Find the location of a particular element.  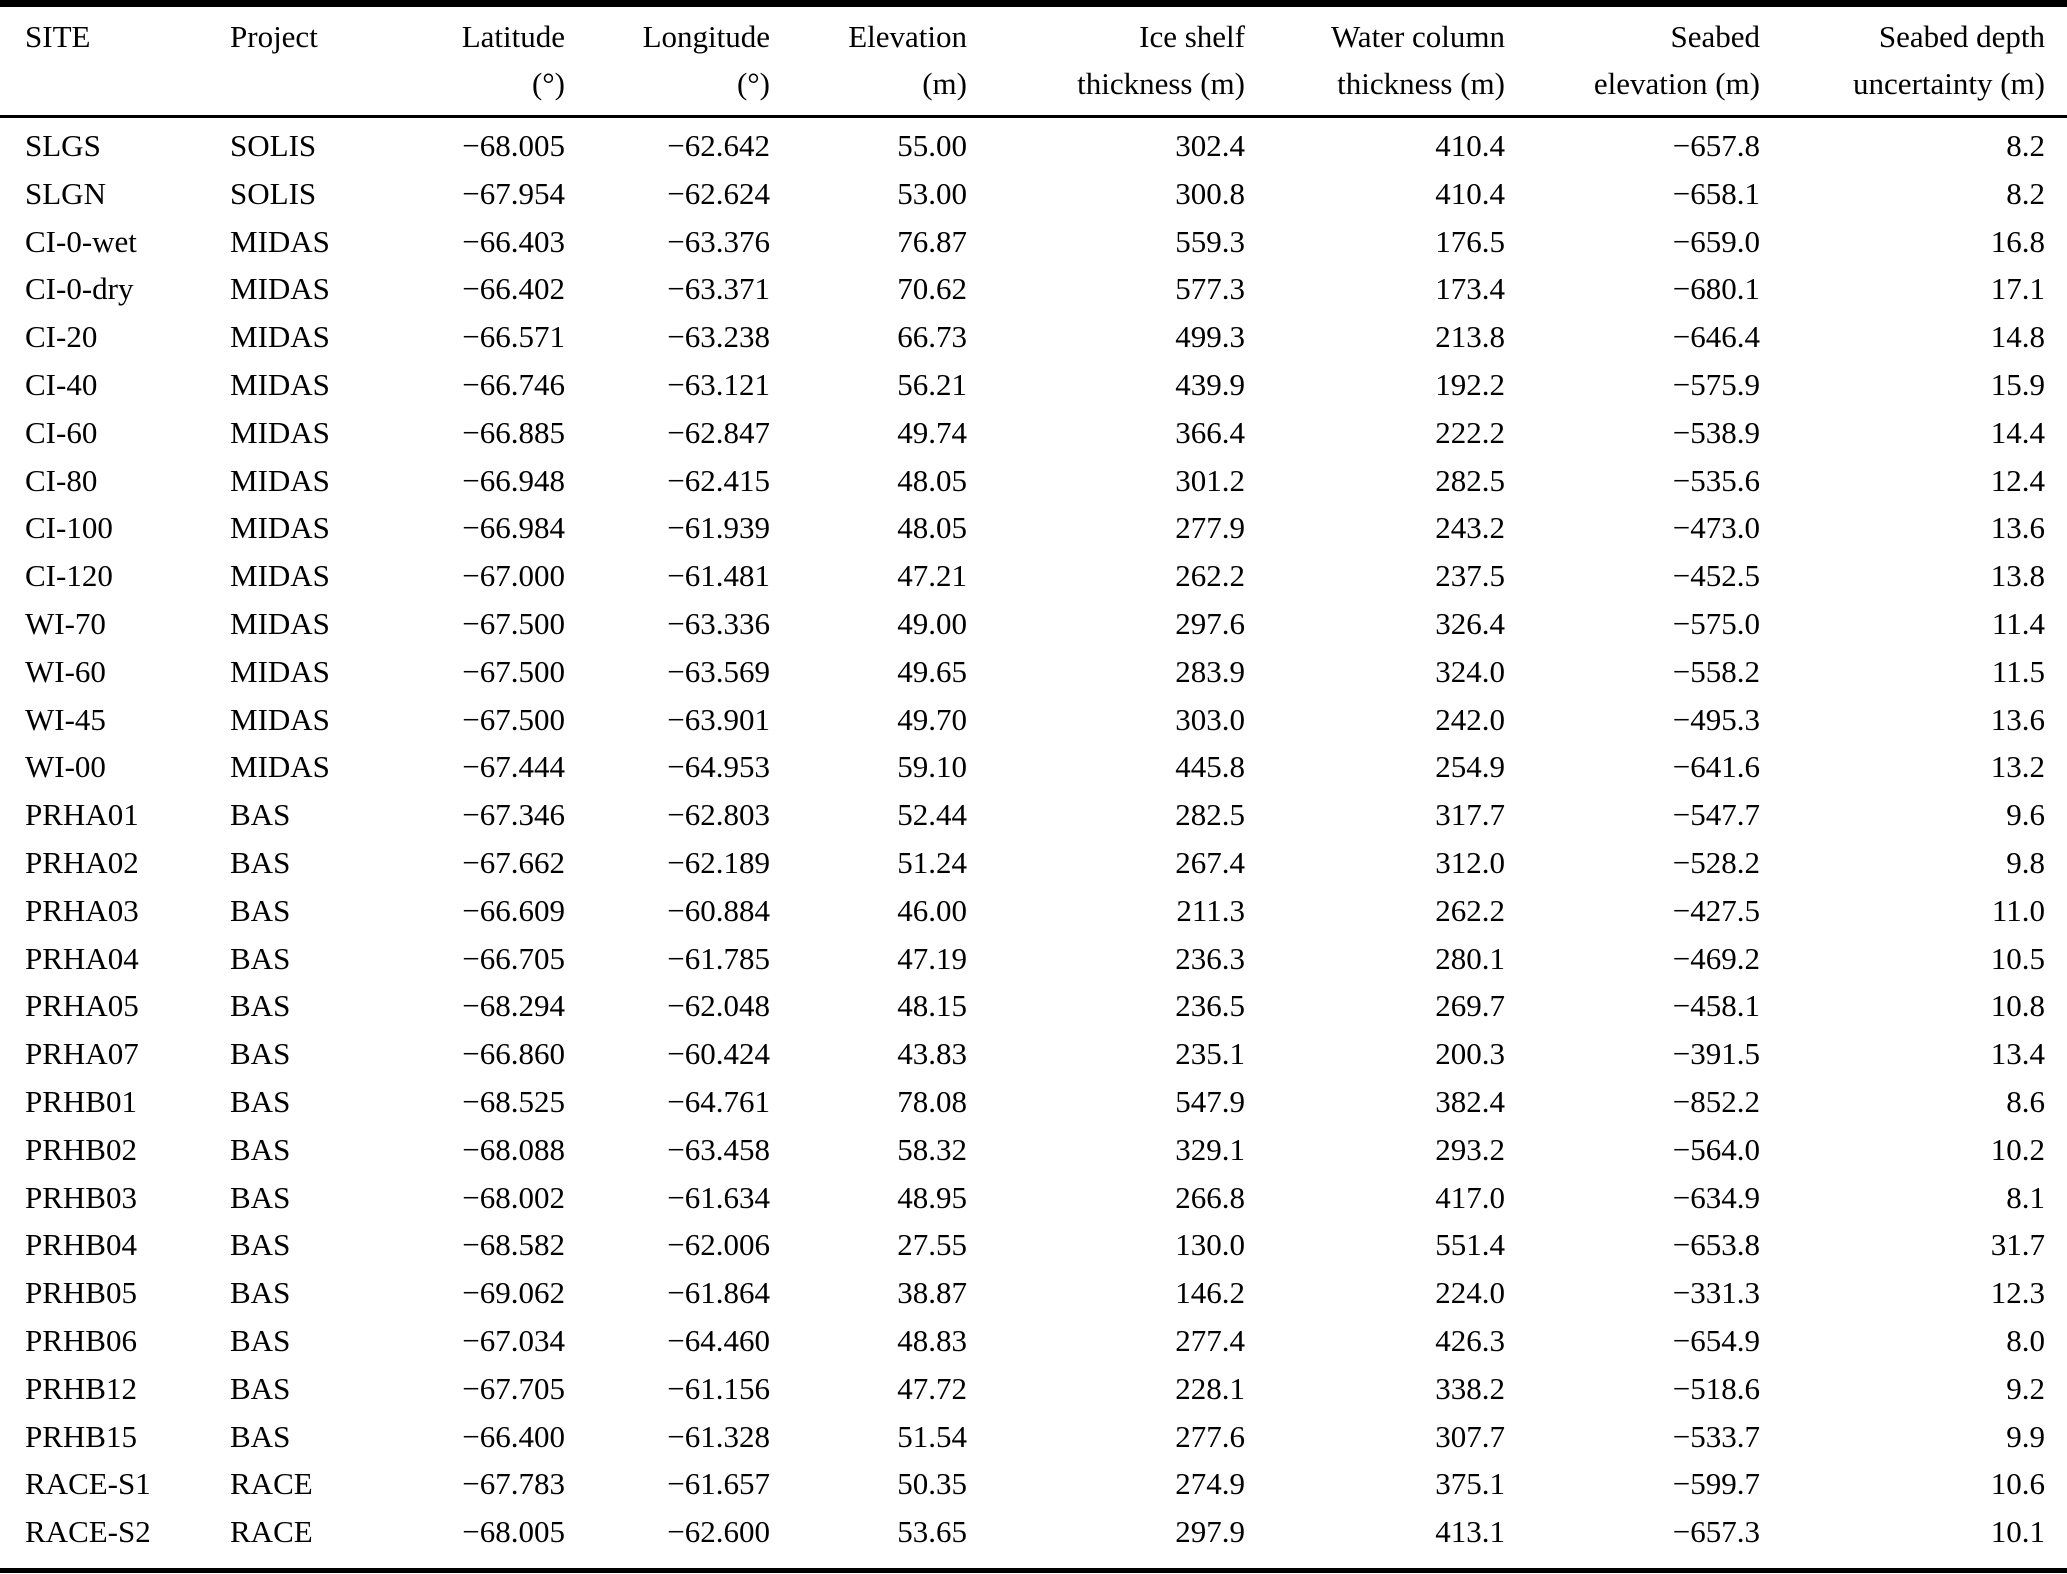

cell-seabed-elevation: −331.3 is located at coordinates (1716, 1293).